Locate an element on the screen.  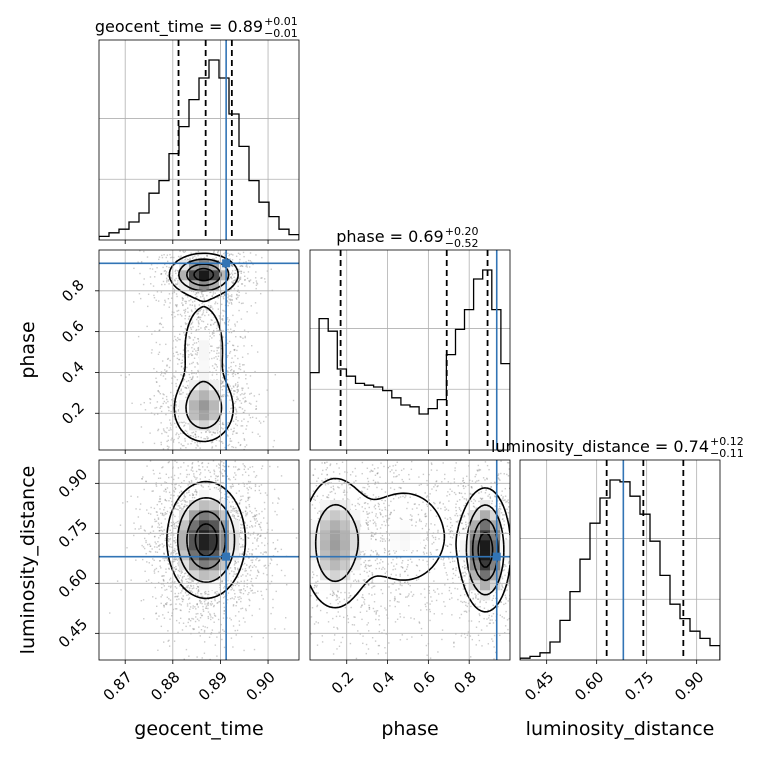
title-main: luminosity_distance = 0.74 is located at coordinates (600, 447).